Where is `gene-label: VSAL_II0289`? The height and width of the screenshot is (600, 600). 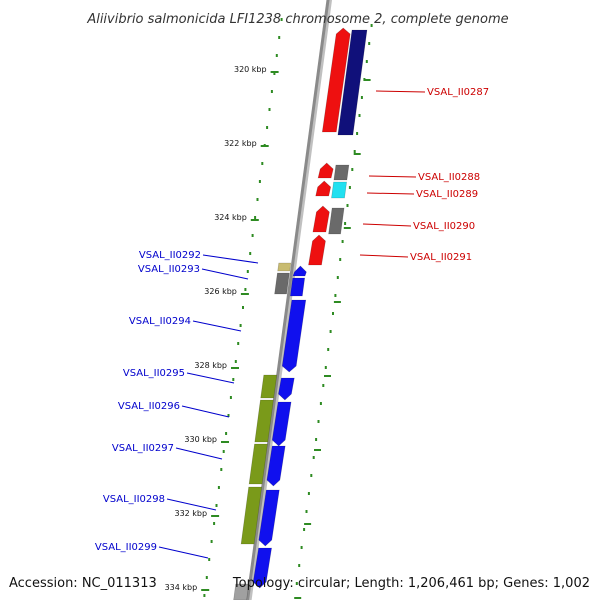
gene-label: VSAL_II0289 is located at coordinates (447, 194).